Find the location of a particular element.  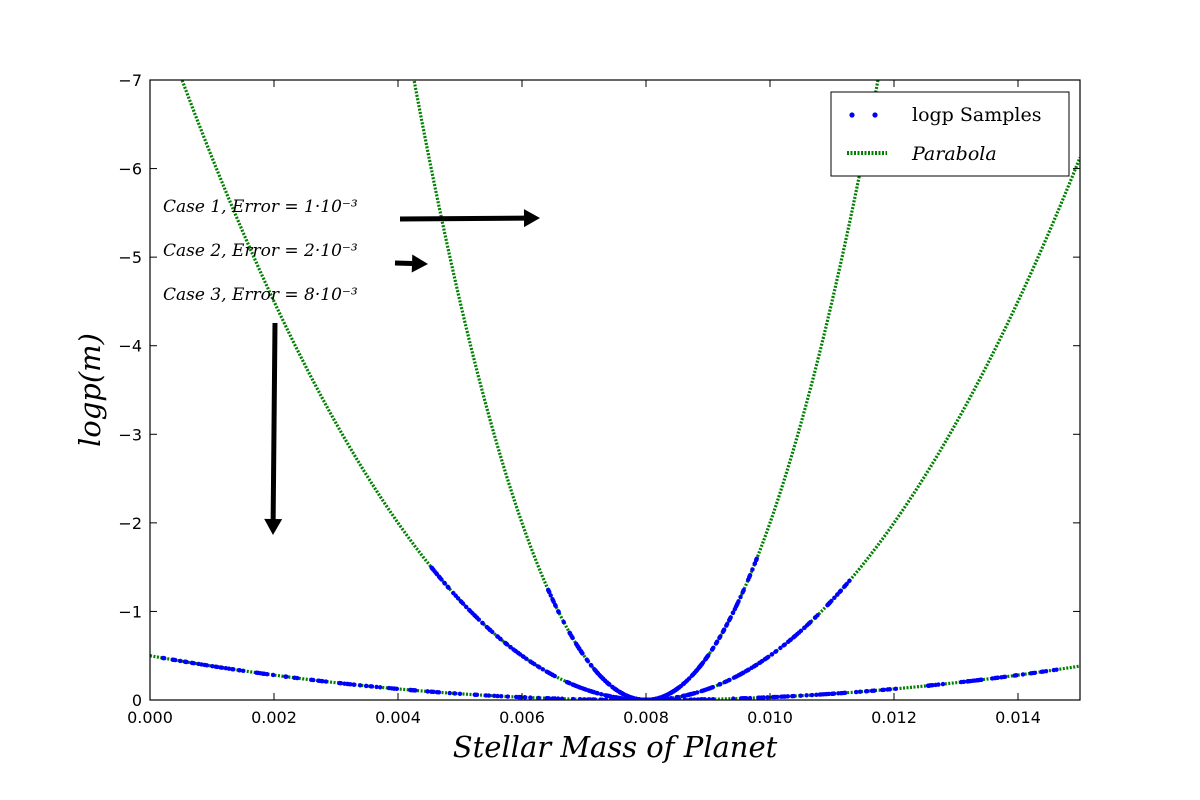

y-tick-label: −5 is located at coordinates (130, 257).